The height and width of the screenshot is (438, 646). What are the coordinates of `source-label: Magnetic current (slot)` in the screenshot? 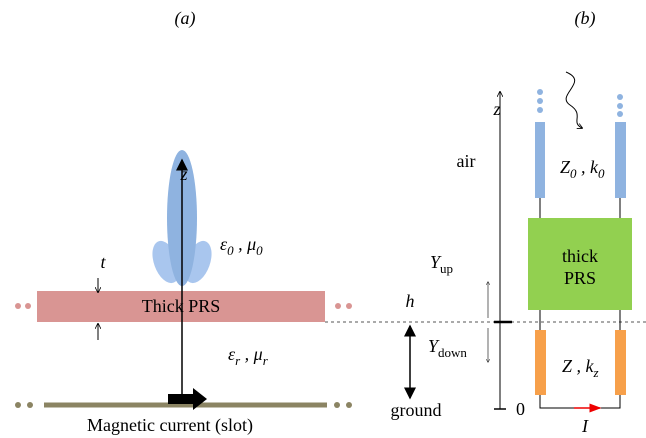 It's located at (170, 425).